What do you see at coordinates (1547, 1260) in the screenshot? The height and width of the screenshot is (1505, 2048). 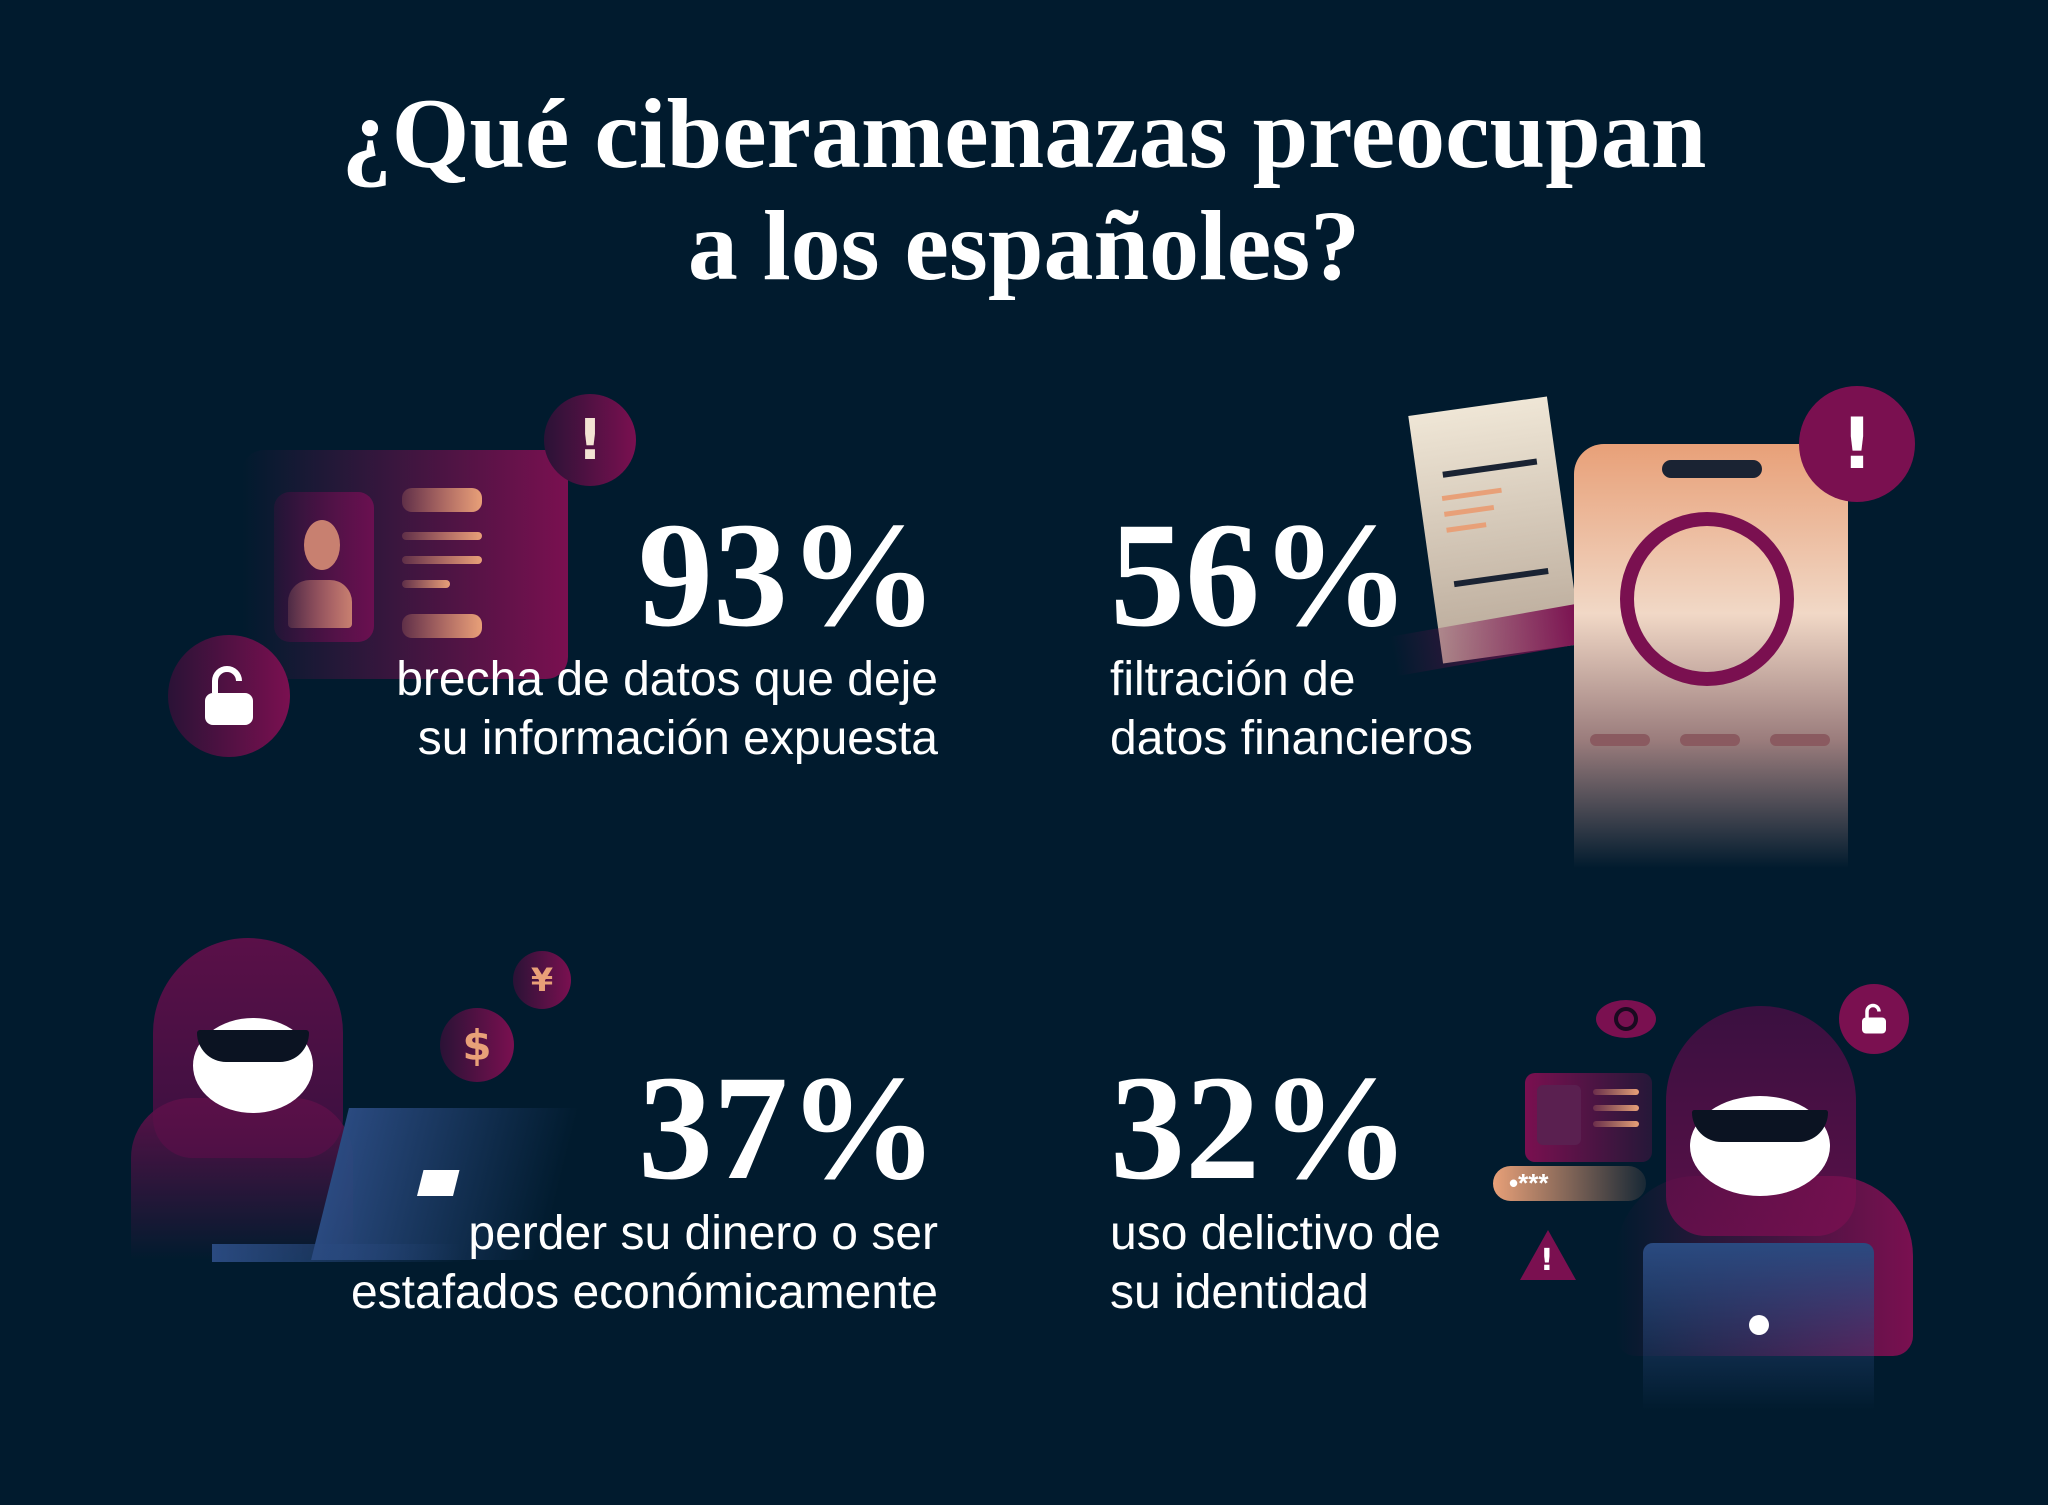 I see `warning-mark: !` at bounding box center [1547, 1260].